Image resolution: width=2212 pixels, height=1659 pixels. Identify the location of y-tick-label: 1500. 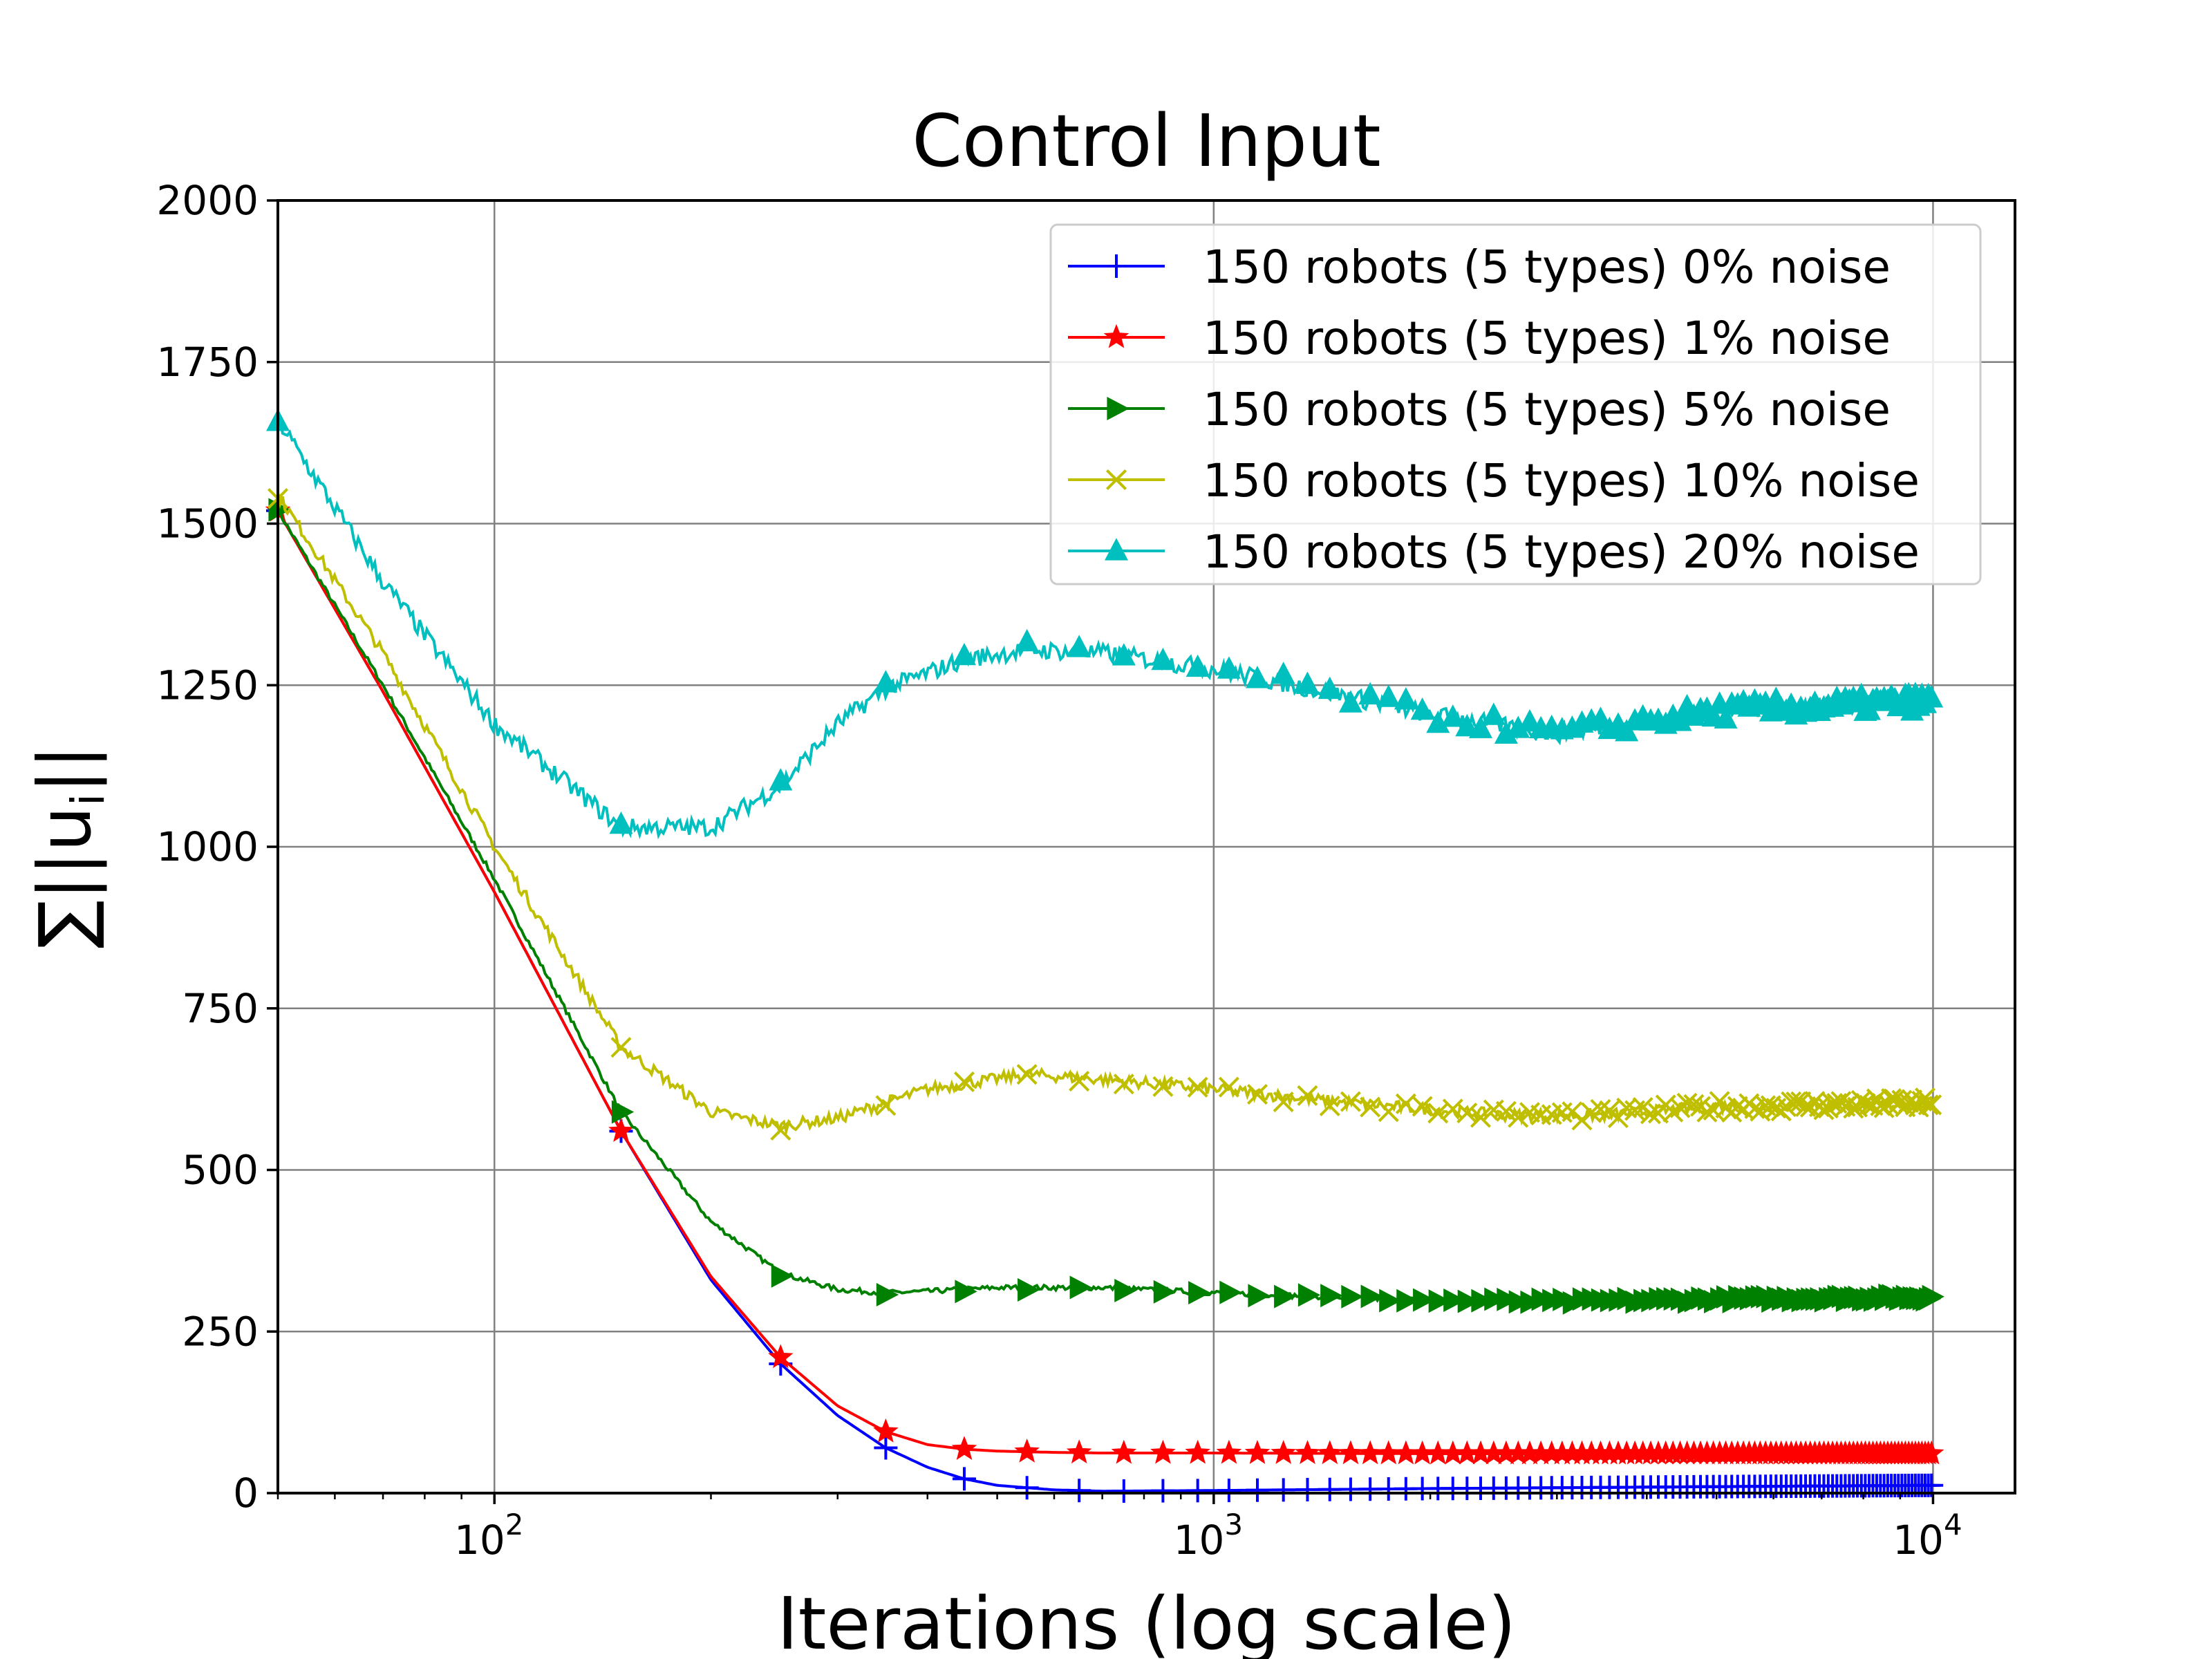
(208, 523).